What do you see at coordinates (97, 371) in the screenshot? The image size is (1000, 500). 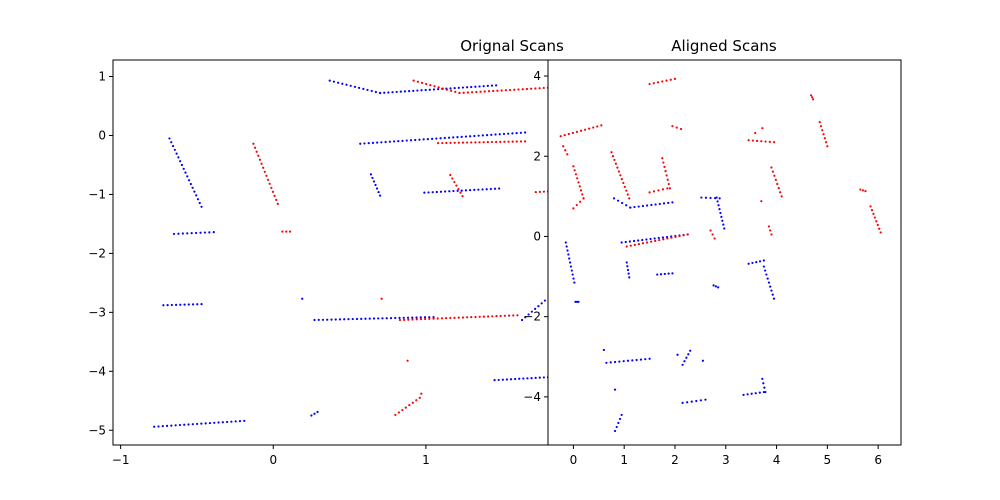 I see `y-tick-label-original-1: −4` at bounding box center [97, 371].